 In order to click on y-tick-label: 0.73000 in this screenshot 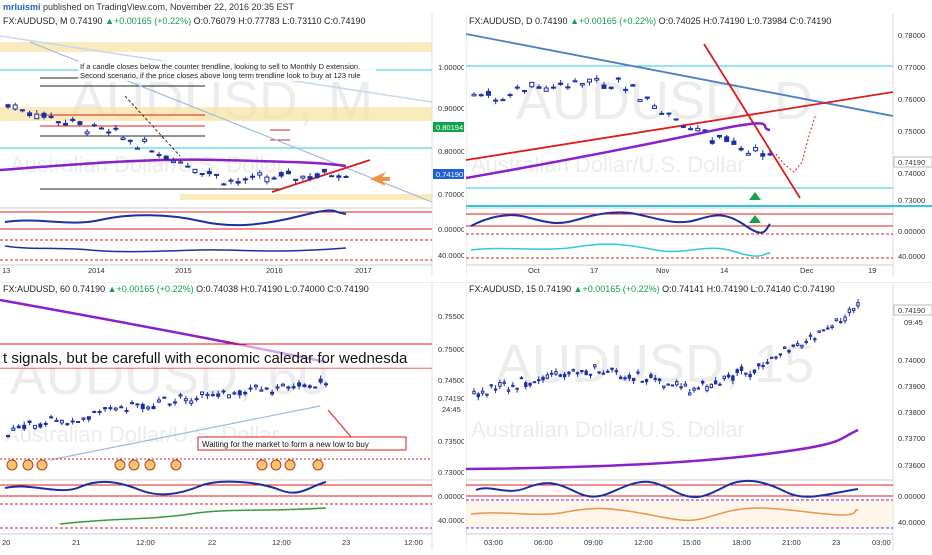, I will do `click(911, 200)`.